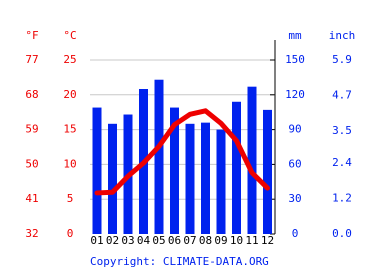 The height and width of the screenshot is (273, 365). Describe the element at coordinates (69, 35) in the screenshot. I see `c-unit-label: °C` at that location.